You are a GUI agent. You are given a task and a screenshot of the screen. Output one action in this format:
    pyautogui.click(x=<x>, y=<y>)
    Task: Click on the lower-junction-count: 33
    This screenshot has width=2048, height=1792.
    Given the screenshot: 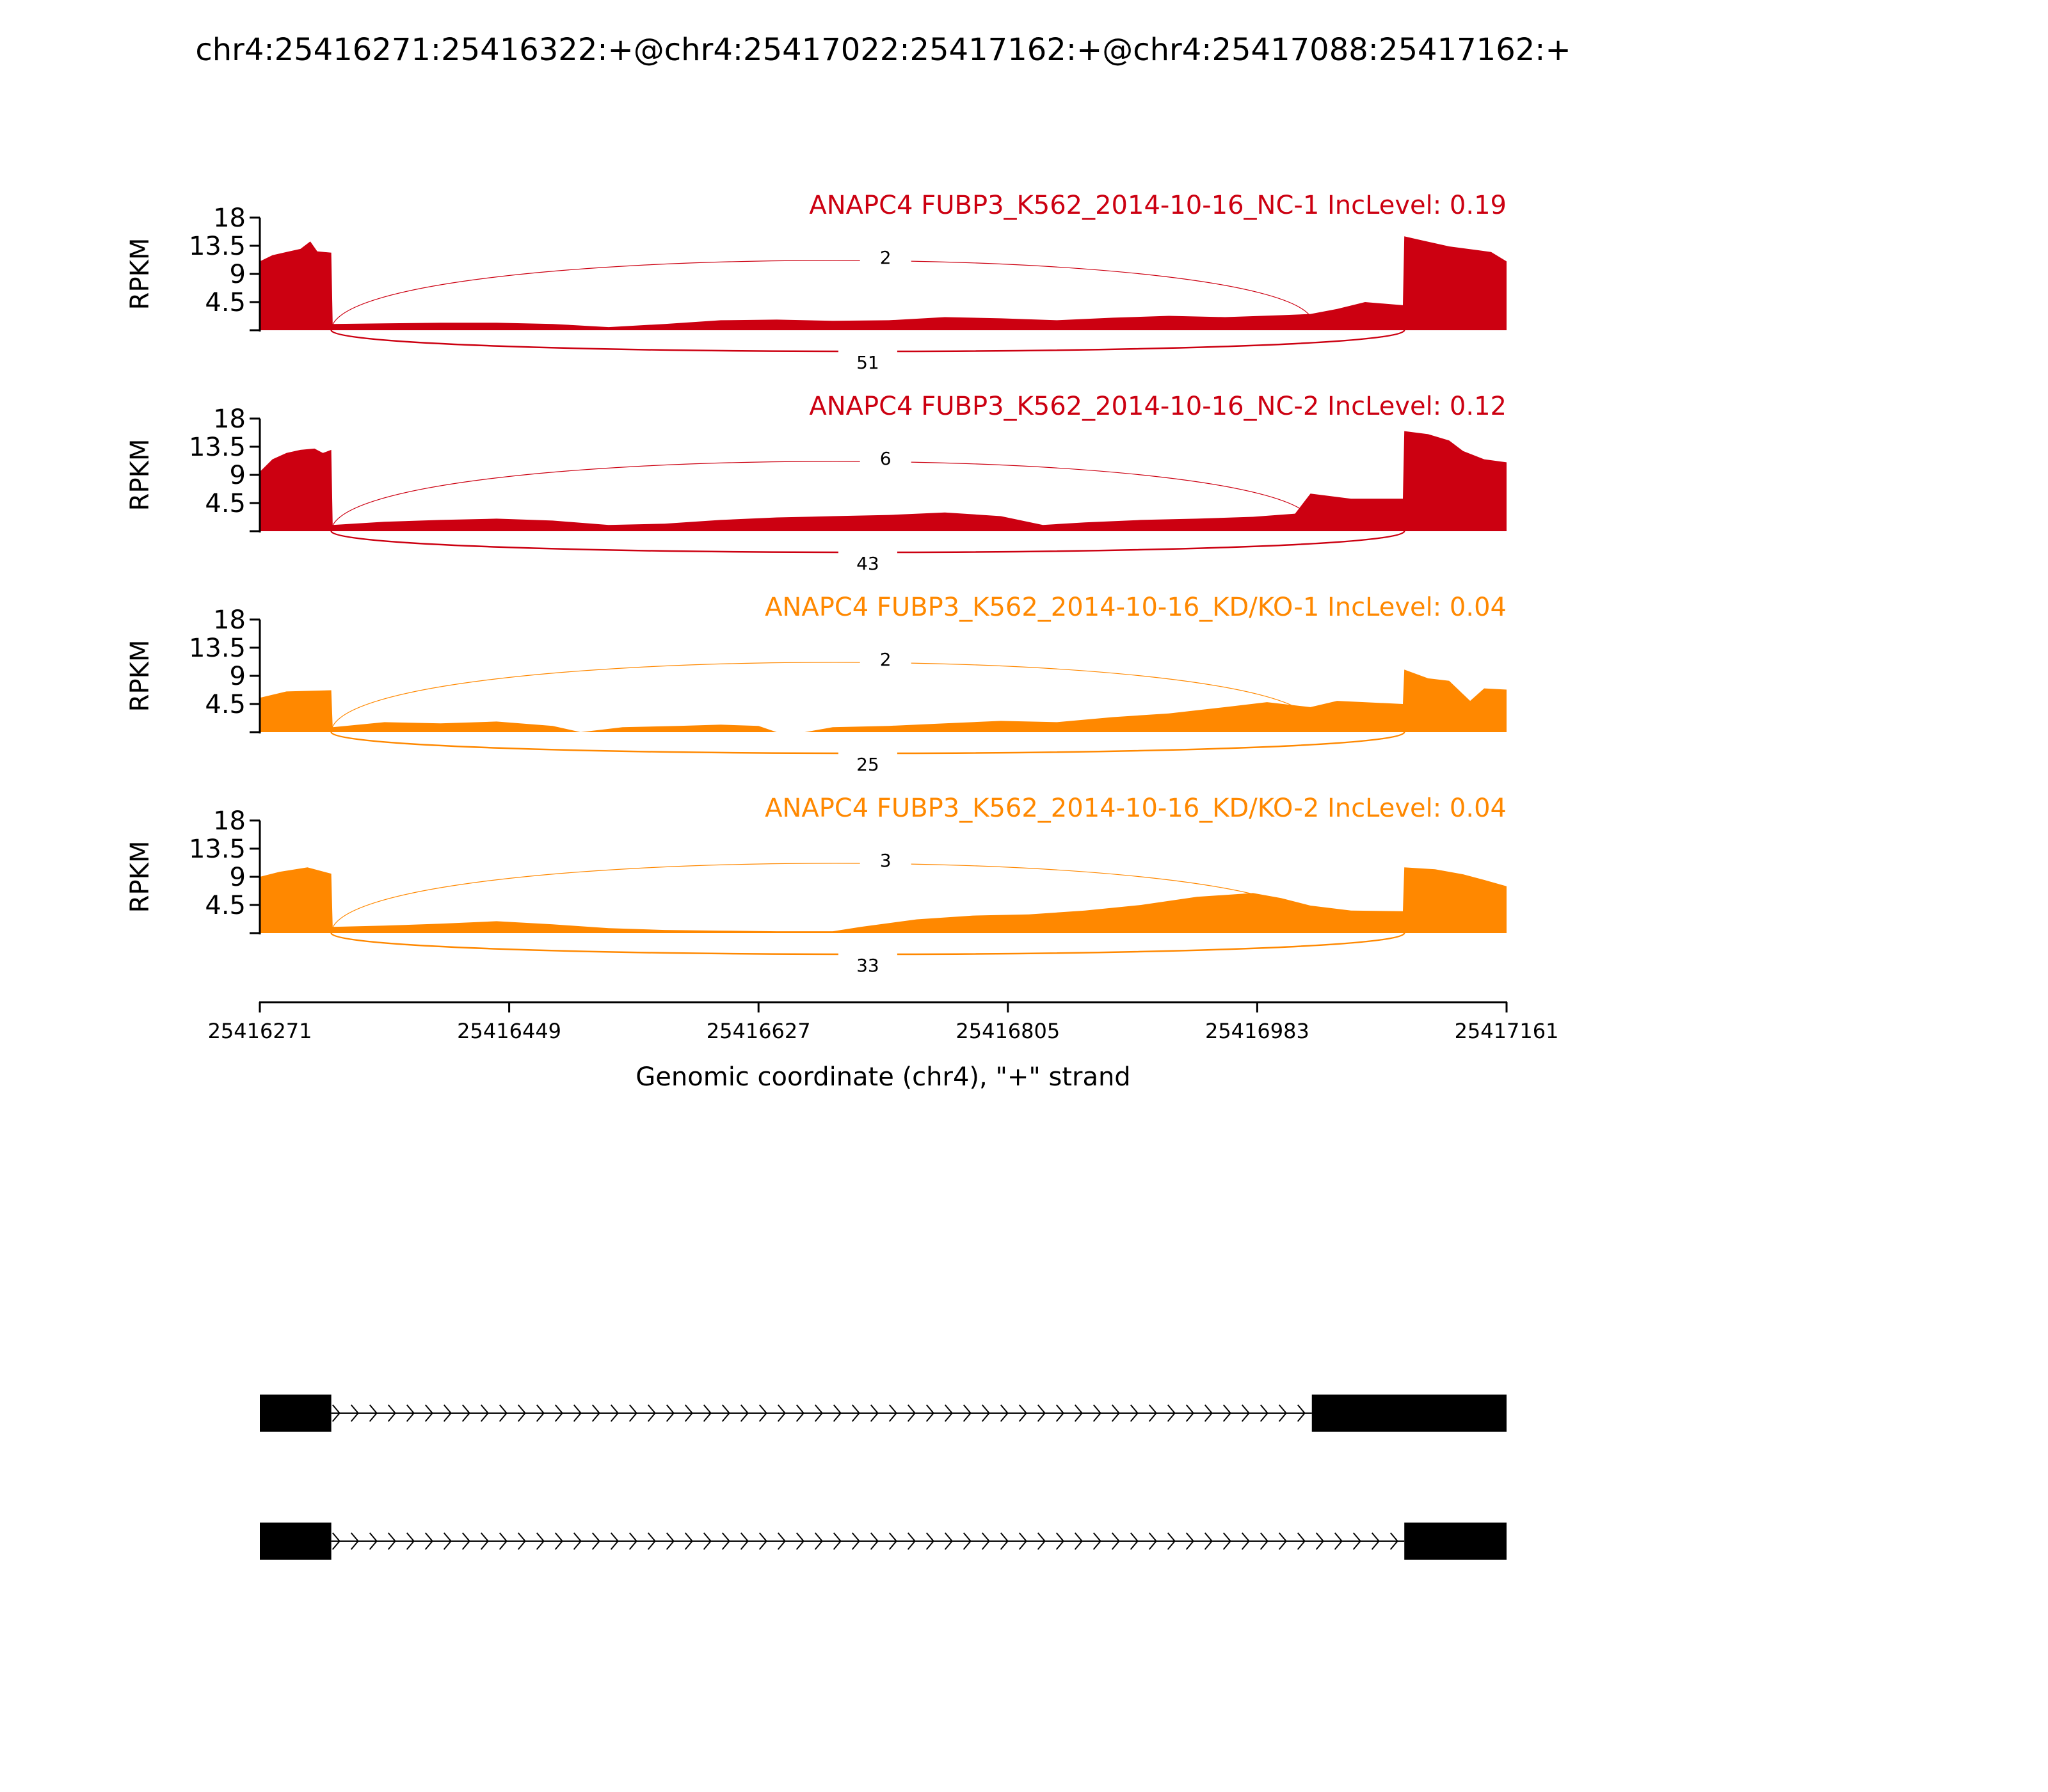 What is the action you would take?
    pyautogui.click(x=867, y=965)
    